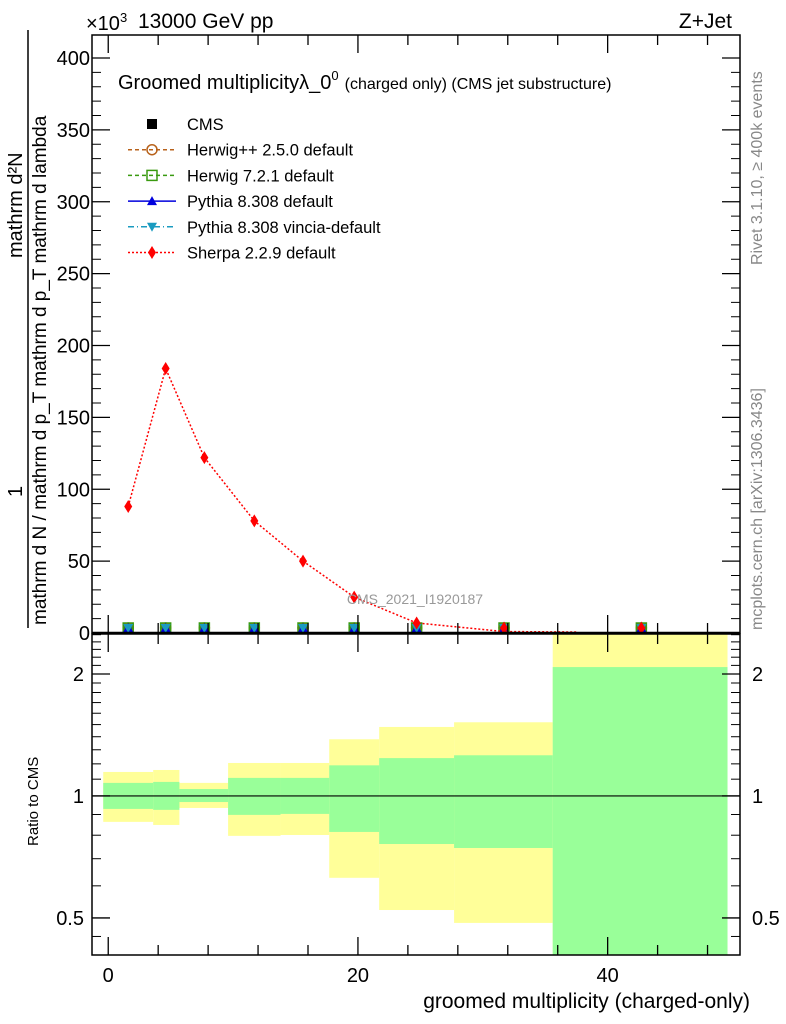 The height and width of the screenshot is (1024, 786). Describe the element at coordinates (73, 347) in the screenshot. I see `y-tick-label: 200` at that location.